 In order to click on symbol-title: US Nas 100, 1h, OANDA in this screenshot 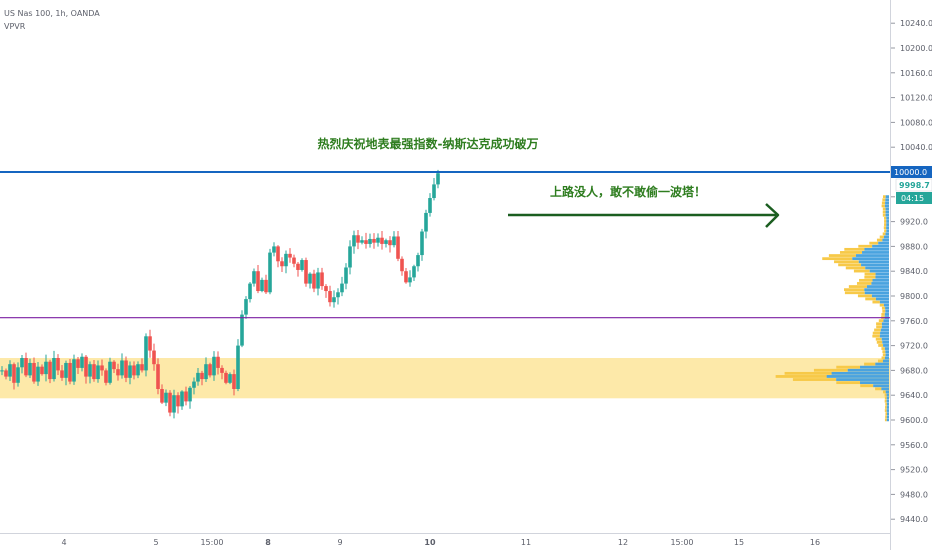, I will do `click(52, 13)`.